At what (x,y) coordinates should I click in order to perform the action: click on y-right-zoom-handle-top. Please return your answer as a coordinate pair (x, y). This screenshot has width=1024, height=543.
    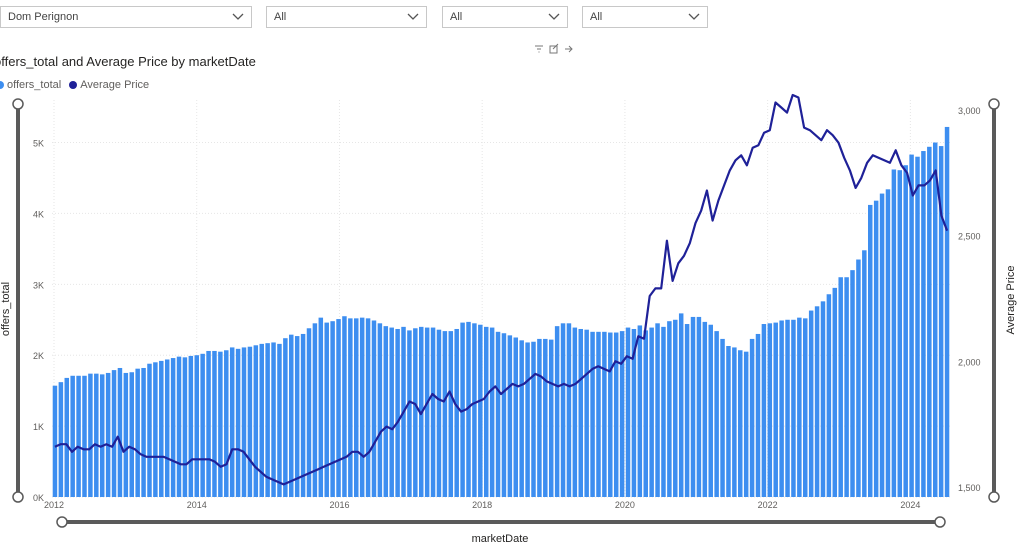
    Looking at the image, I should click on (994, 104).